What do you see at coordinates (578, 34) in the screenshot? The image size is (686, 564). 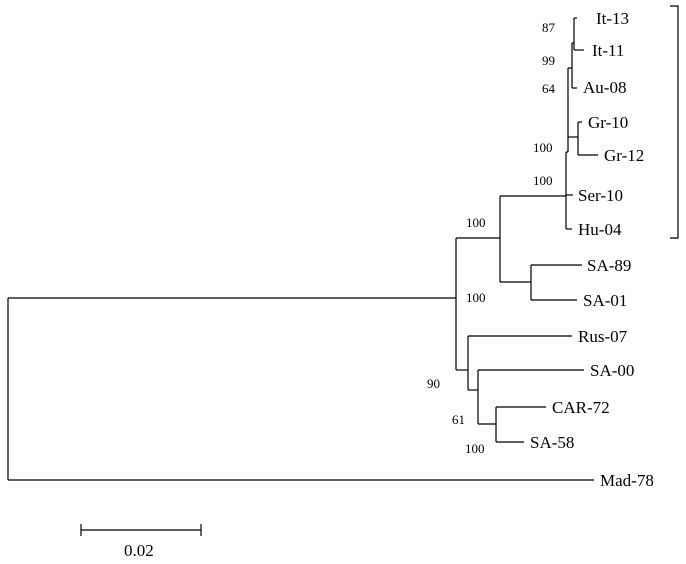 I see `it13-it11-node` at bounding box center [578, 34].